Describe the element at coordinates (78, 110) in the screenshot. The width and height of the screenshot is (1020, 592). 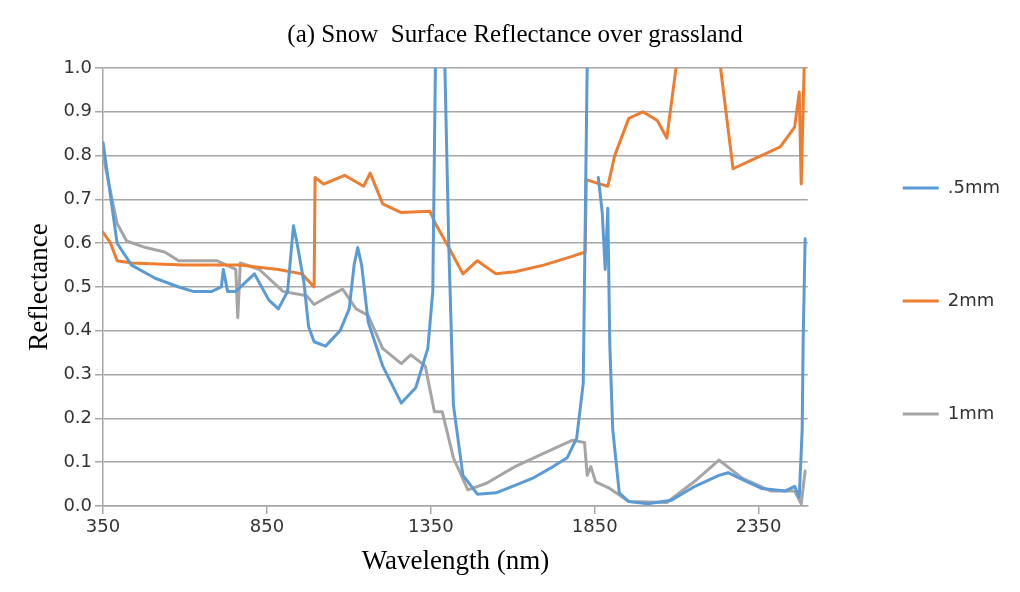
I see `y-tick-label: 0.9` at that location.